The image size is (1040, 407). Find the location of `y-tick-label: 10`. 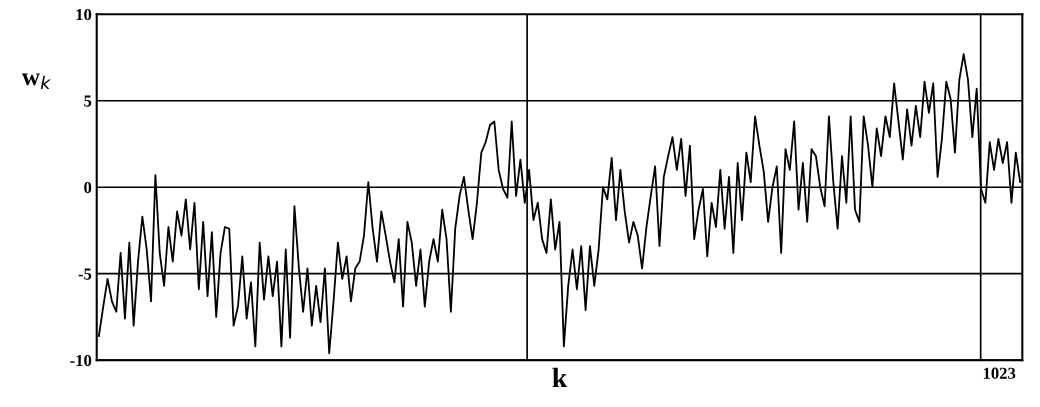

y-tick-label: 10 is located at coordinates (84, 14).